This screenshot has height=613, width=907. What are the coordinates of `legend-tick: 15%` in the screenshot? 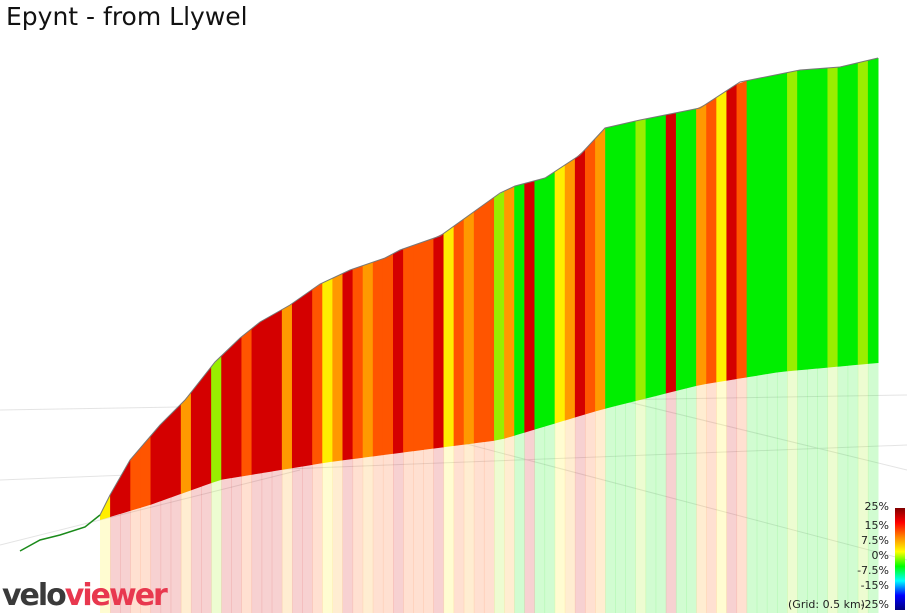 It's located at (876, 525).